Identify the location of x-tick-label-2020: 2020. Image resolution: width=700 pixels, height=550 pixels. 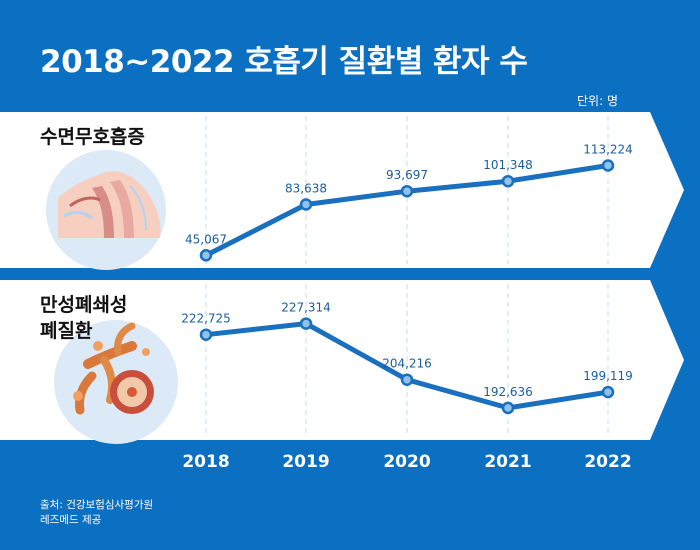
(407, 462).